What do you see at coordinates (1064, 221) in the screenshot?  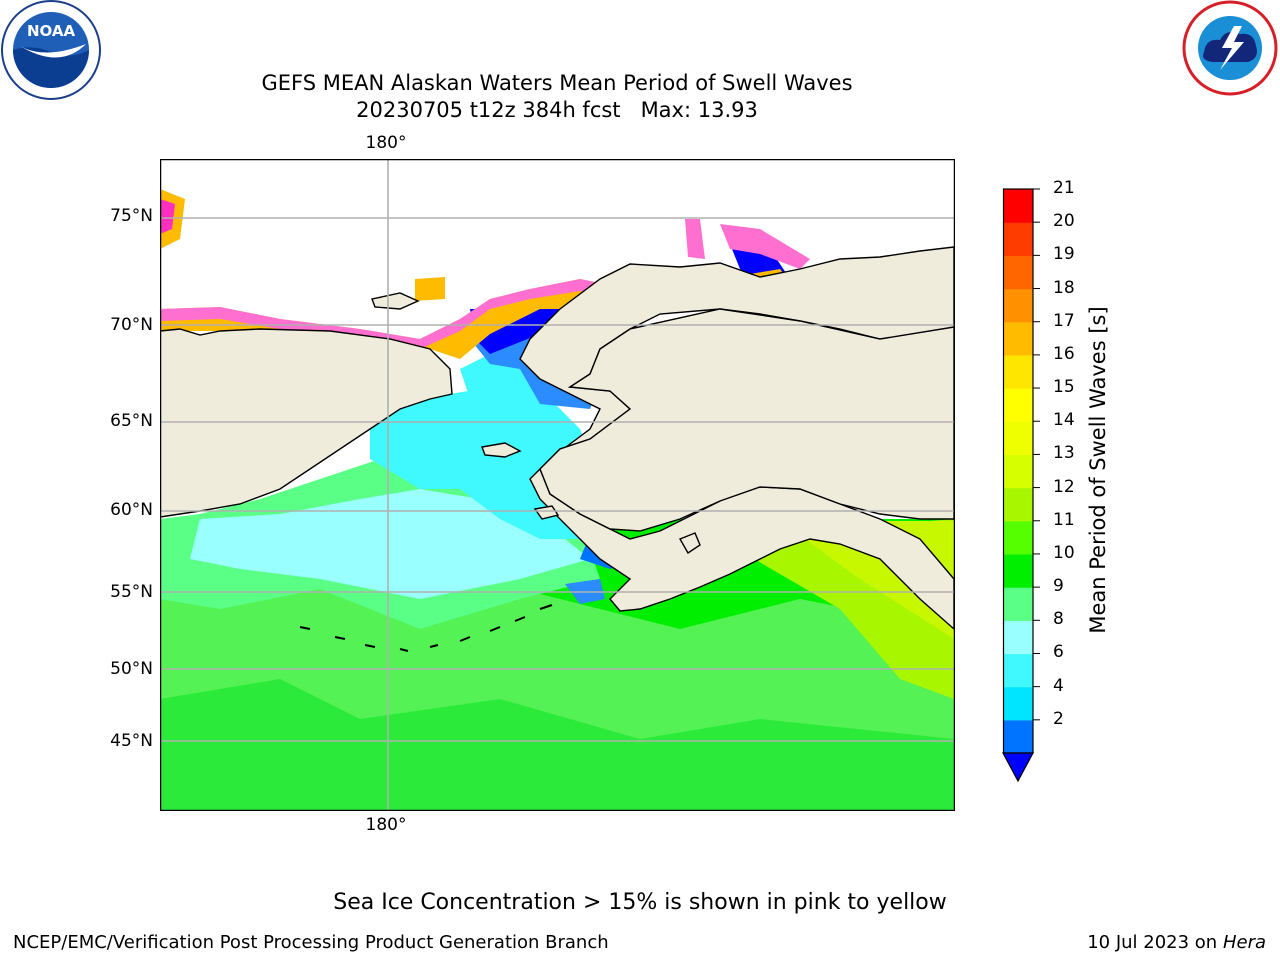 I see `colorbar-tick-label: 20` at bounding box center [1064, 221].